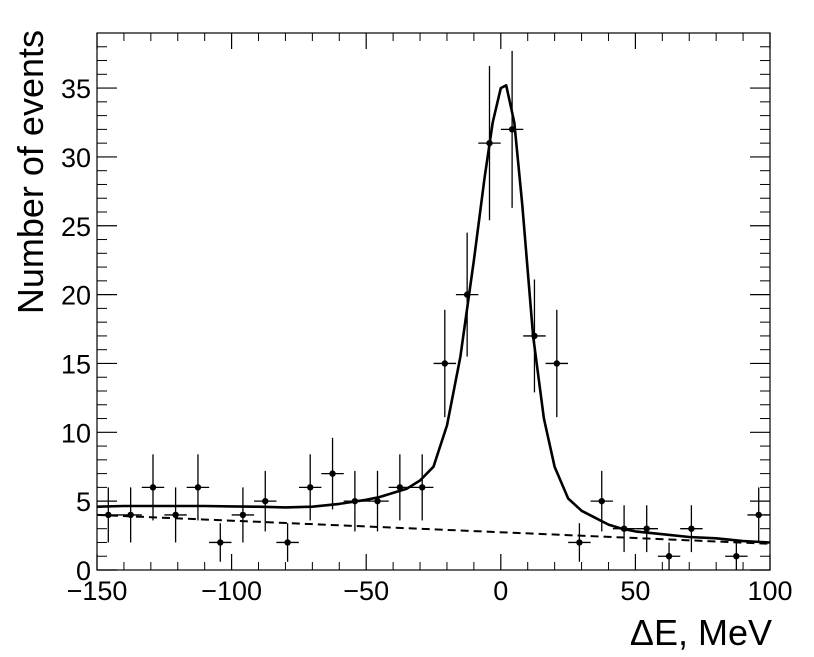 This screenshot has height=657, width=814. What do you see at coordinates (231, 591) in the screenshot?
I see `x-tick-label: −100` at bounding box center [231, 591].